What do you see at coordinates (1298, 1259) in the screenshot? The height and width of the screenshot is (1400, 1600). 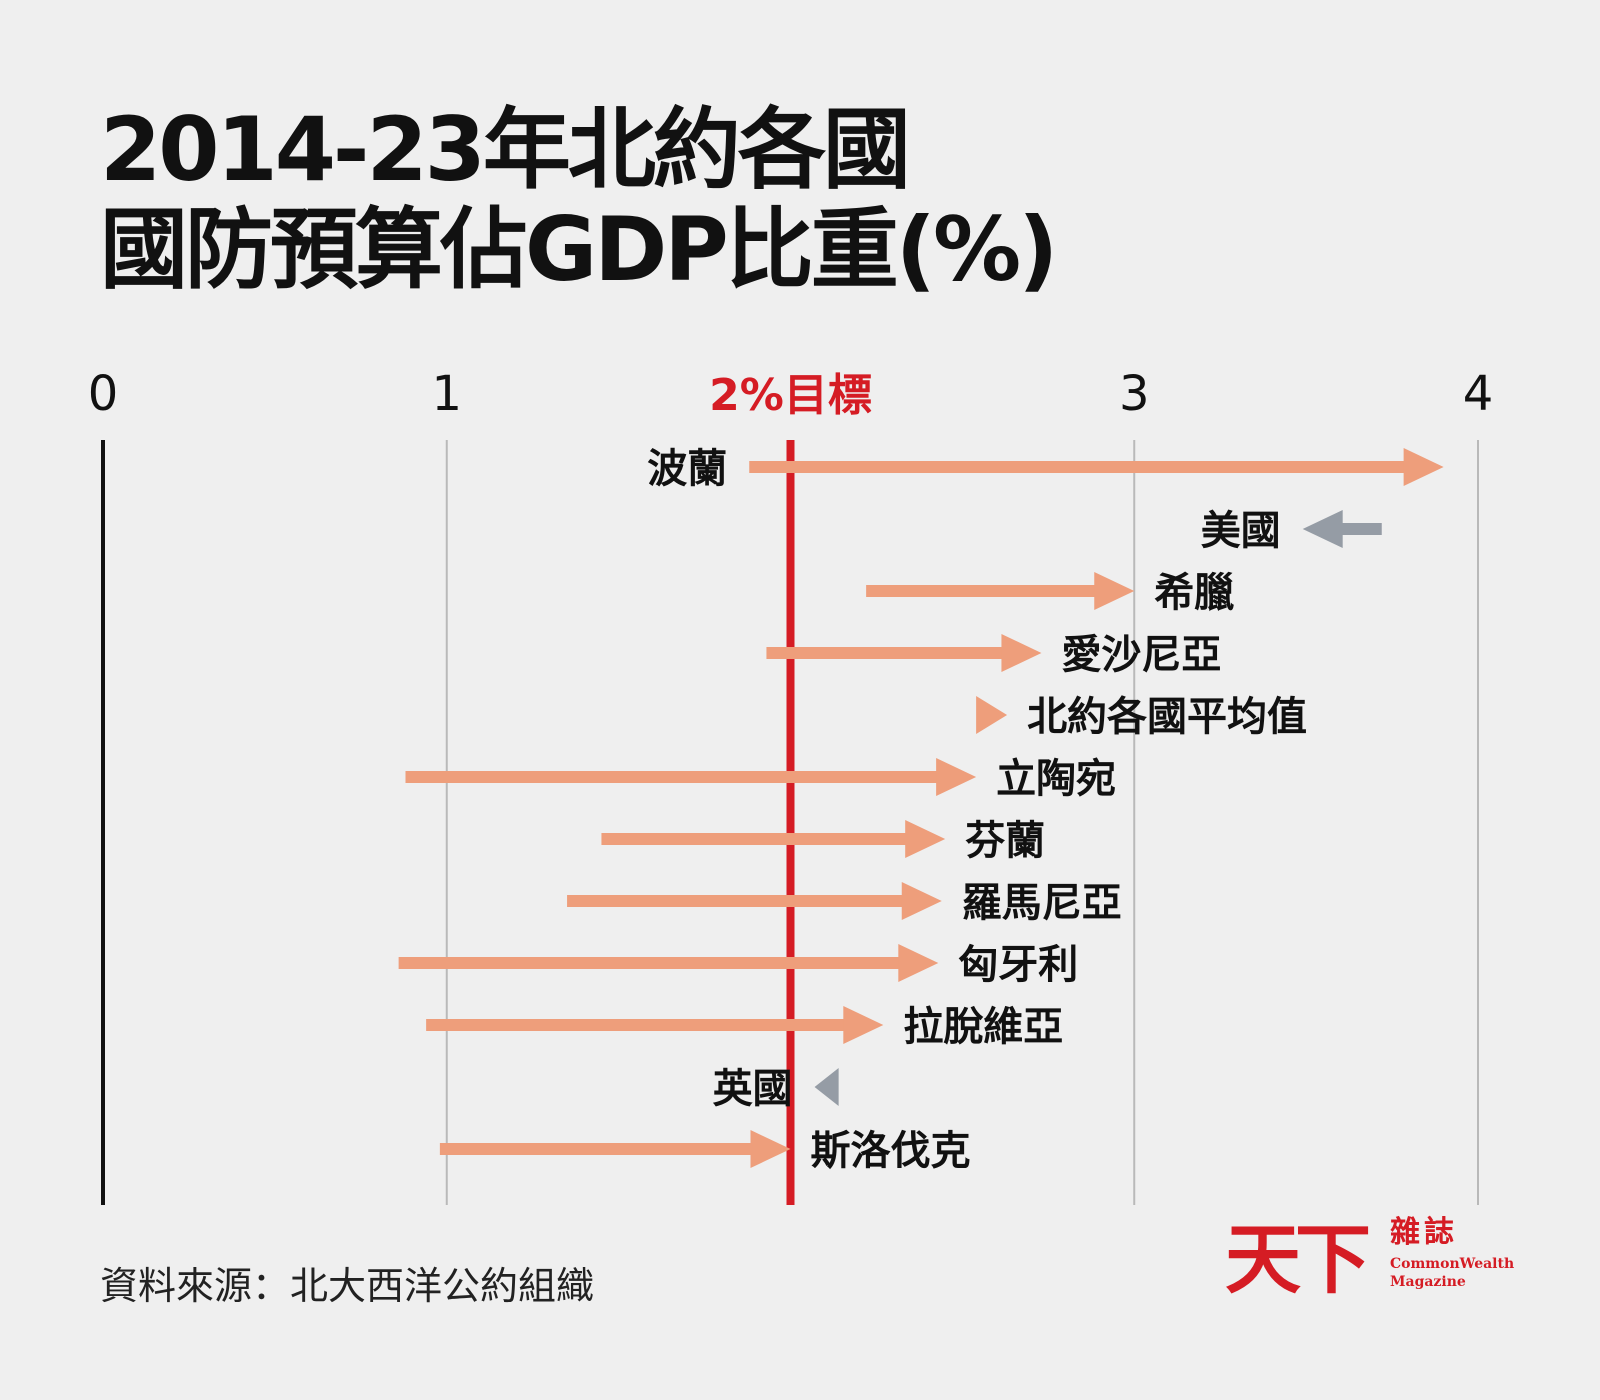 I see `logo-mark: 天下` at bounding box center [1298, 1259].